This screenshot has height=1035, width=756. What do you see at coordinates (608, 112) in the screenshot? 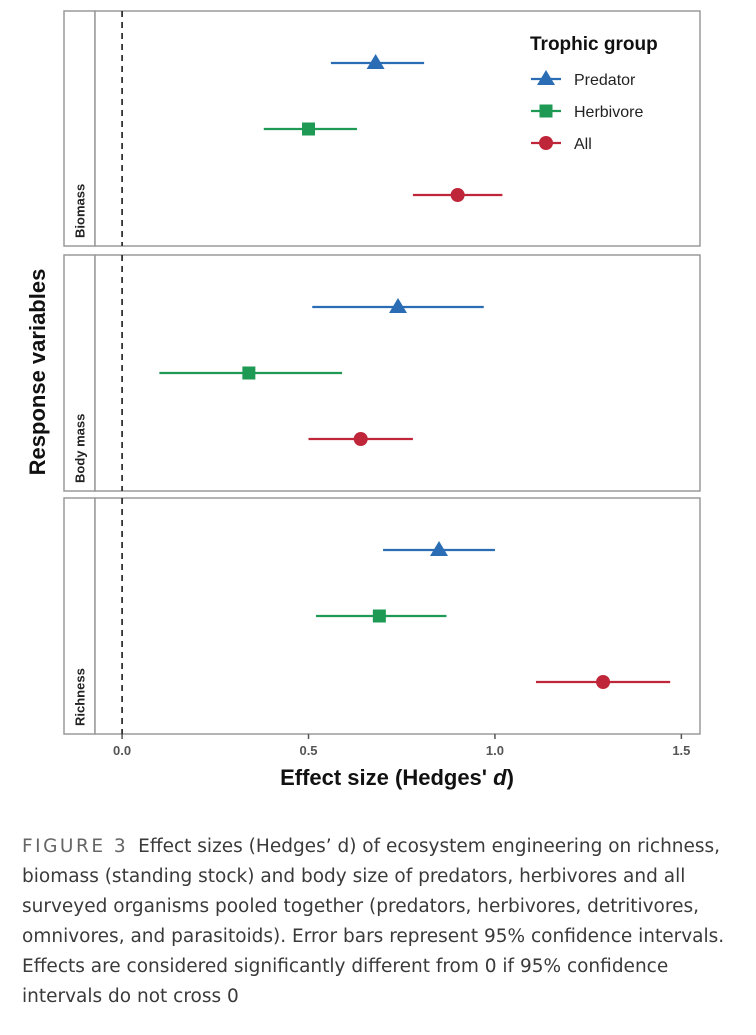
I see `legend-label: Herbivore` at bounding box center [608, 112].